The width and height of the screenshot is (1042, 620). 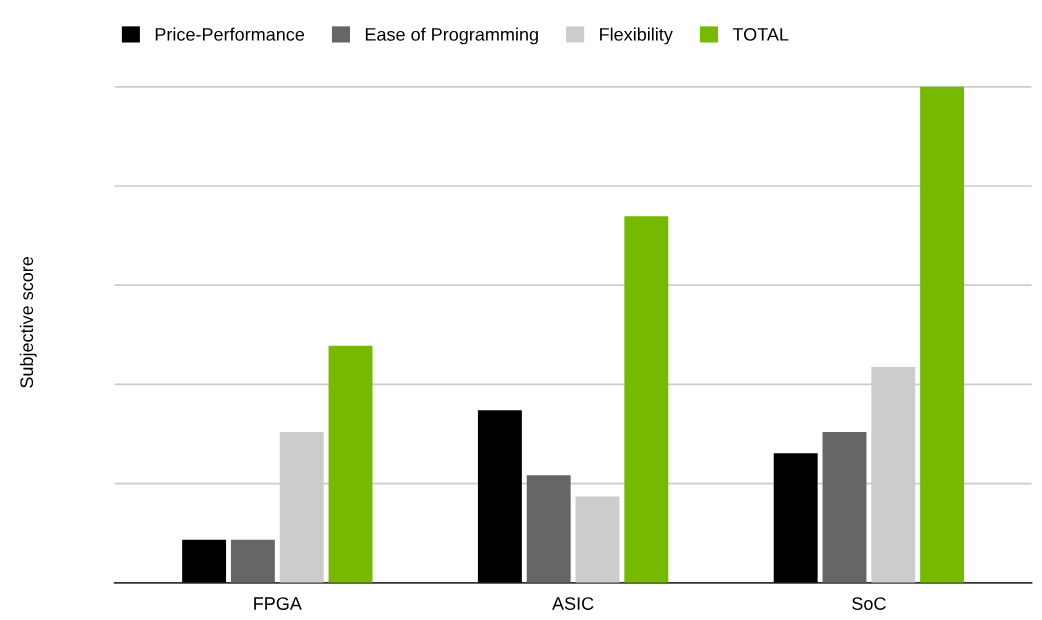 I want to click on legend-label: Price-Performance, so click(x=230, y=34).